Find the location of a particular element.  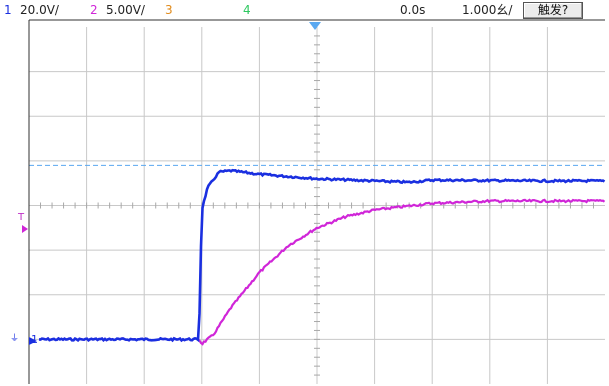

channel-1-ground-marker-icon is located at coordinates (33, 341).